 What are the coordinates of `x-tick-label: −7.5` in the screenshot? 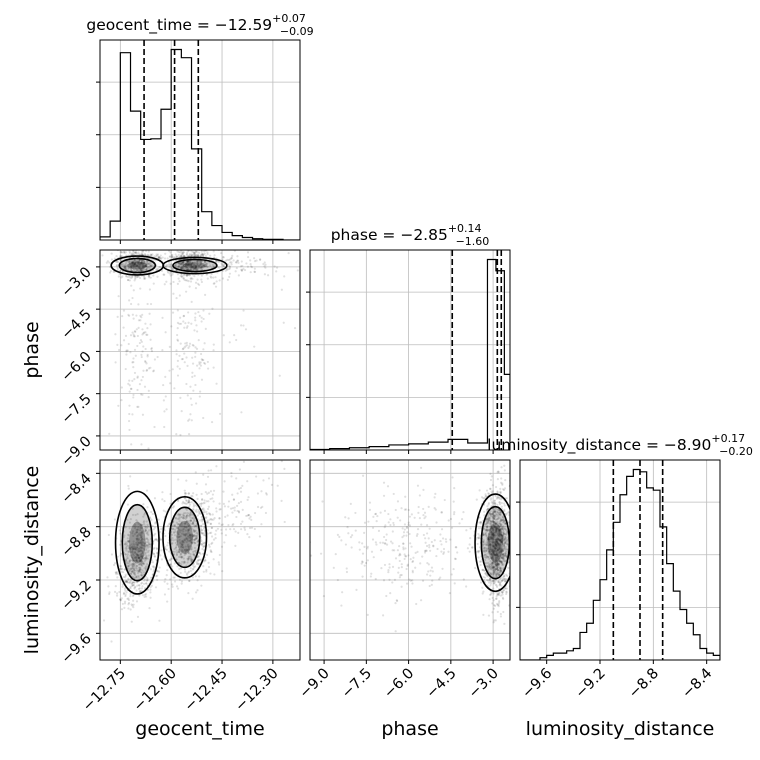 It's located at (357, 684).